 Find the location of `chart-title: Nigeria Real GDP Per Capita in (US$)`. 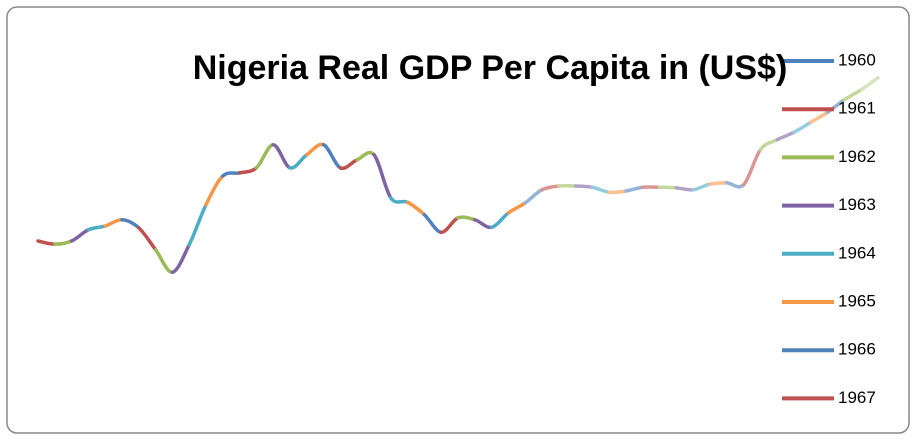

chart-title: Nigeria Real GDP Per Capita in (US$) is located at coordinates (490, 68).